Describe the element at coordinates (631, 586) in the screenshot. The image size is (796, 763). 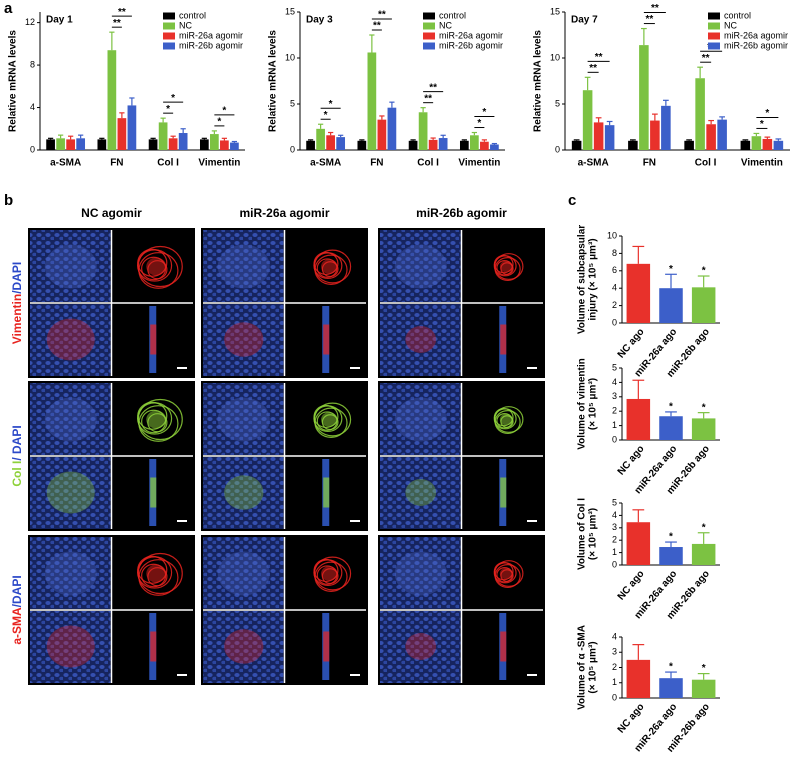
I see `x-tick-label: NC ago` at that location.